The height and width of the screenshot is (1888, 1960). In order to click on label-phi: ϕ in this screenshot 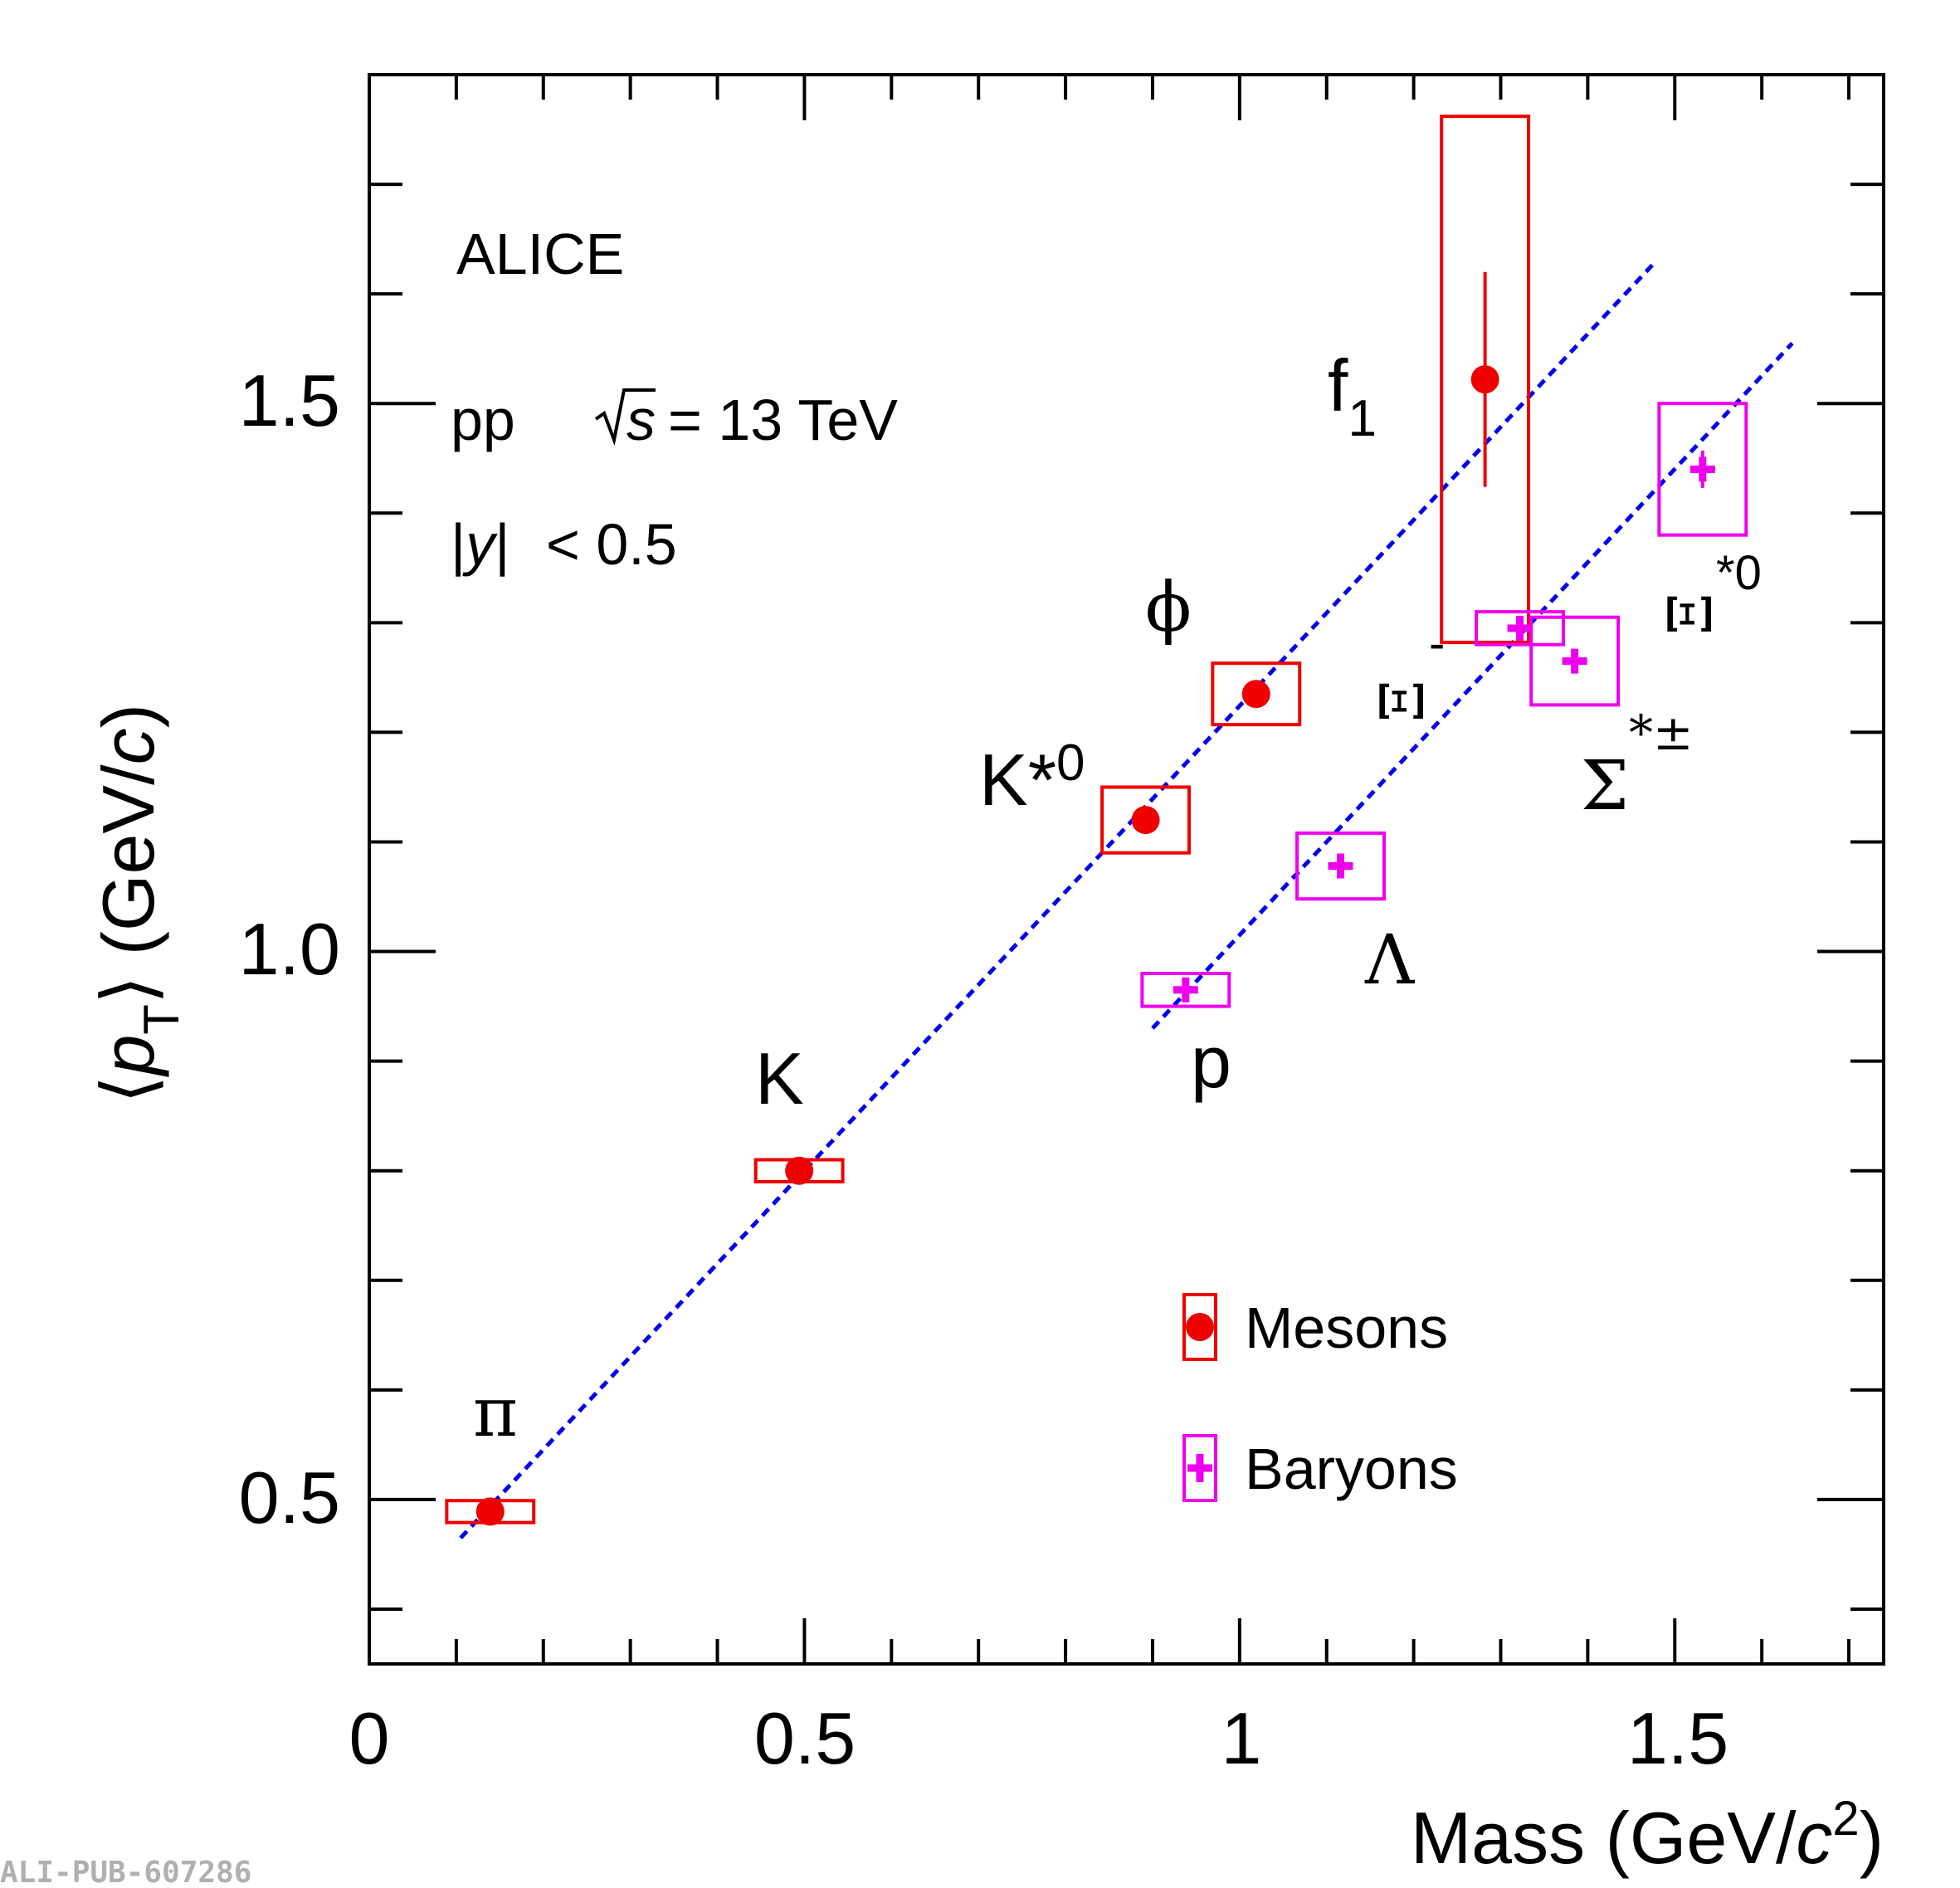, I will do `click(1168, 607)`.